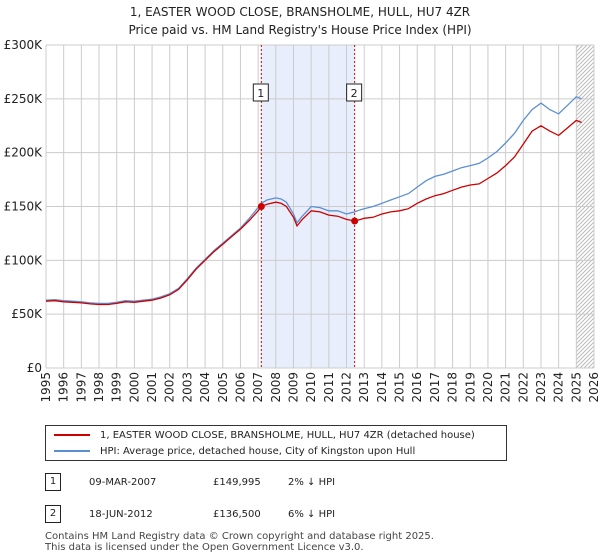  Describe the element at coordinates (240, 387) in the screenshot. I see `x-tick-label: 2006` at that location.